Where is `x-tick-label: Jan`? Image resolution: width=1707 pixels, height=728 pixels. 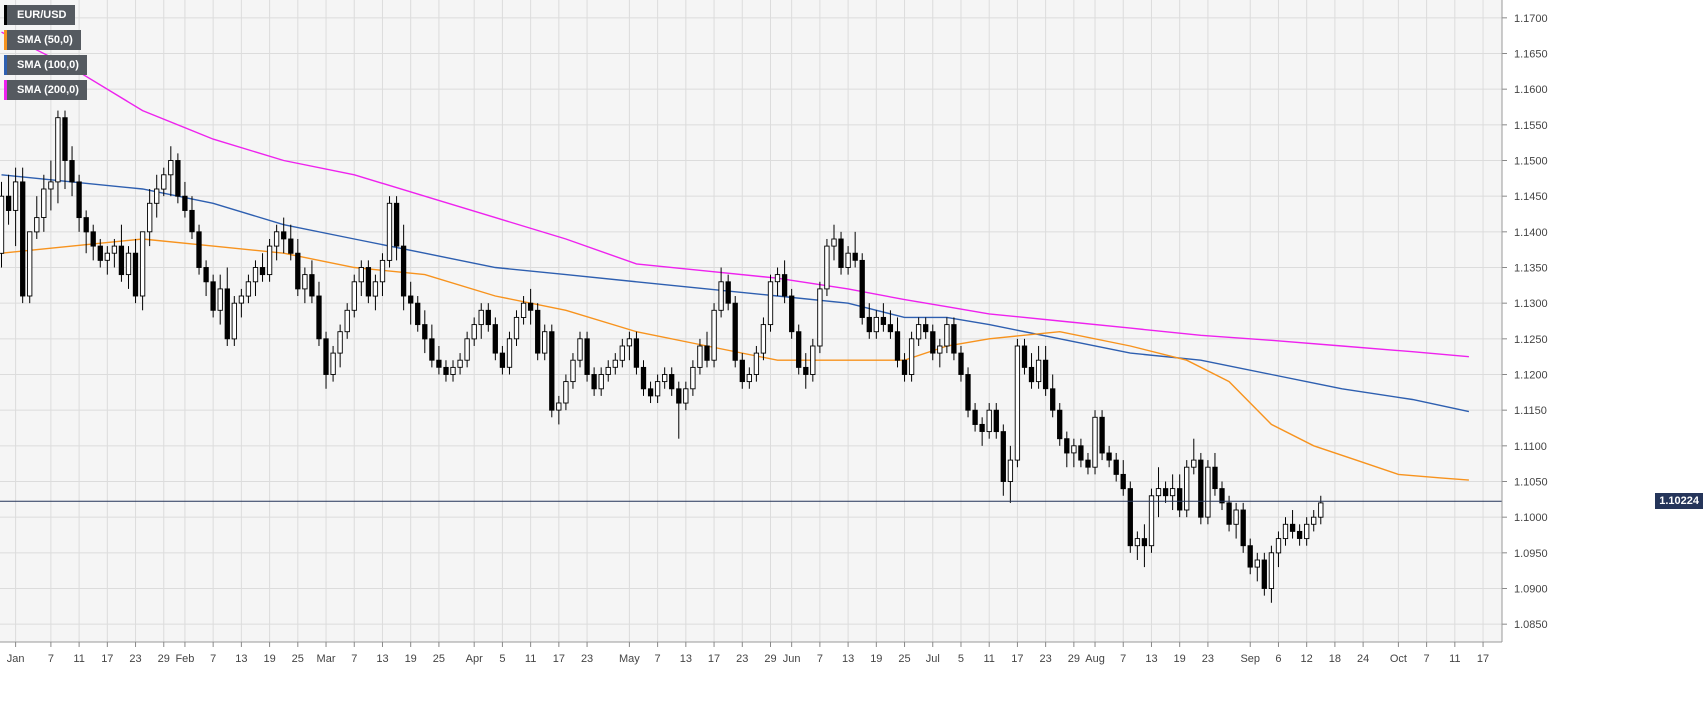 x-tick-label: Jan is located at coordinates (16, 659).